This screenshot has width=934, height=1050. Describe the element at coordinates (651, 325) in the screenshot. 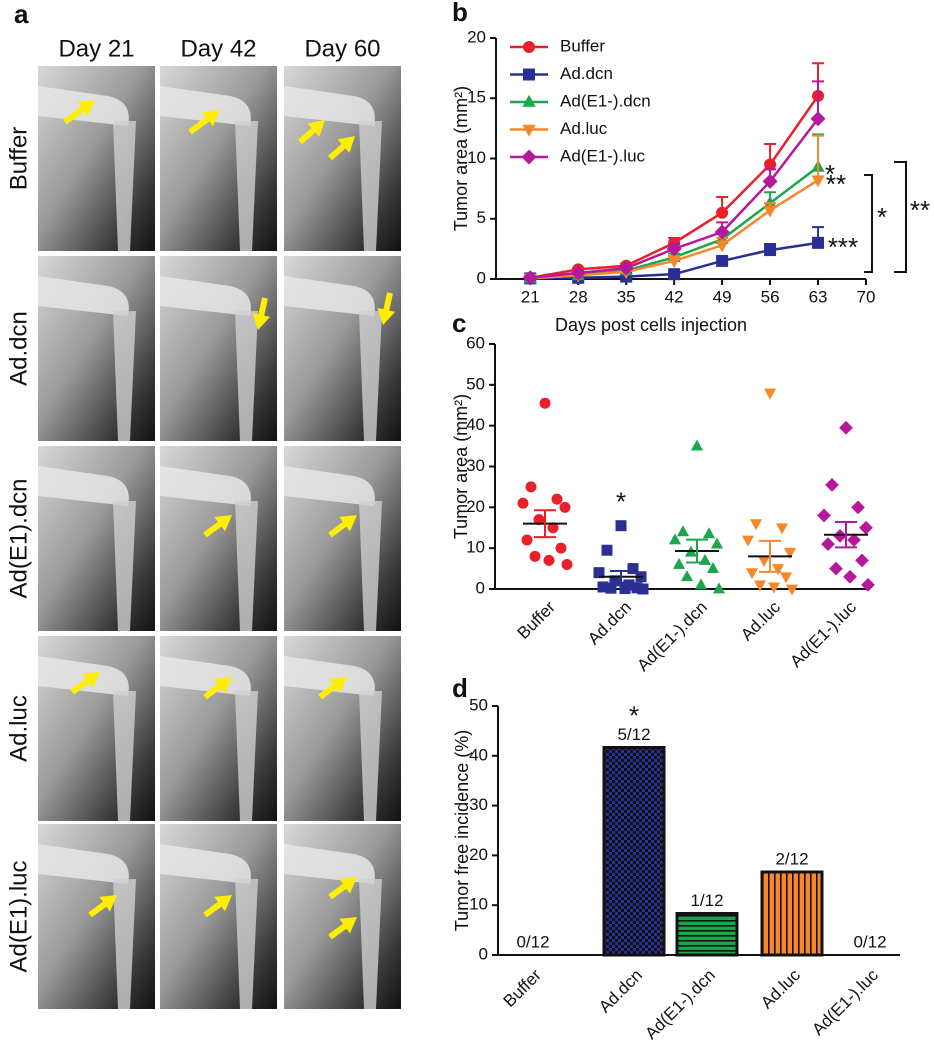

I see `x-axis-label: Days post cells injection` at that location.